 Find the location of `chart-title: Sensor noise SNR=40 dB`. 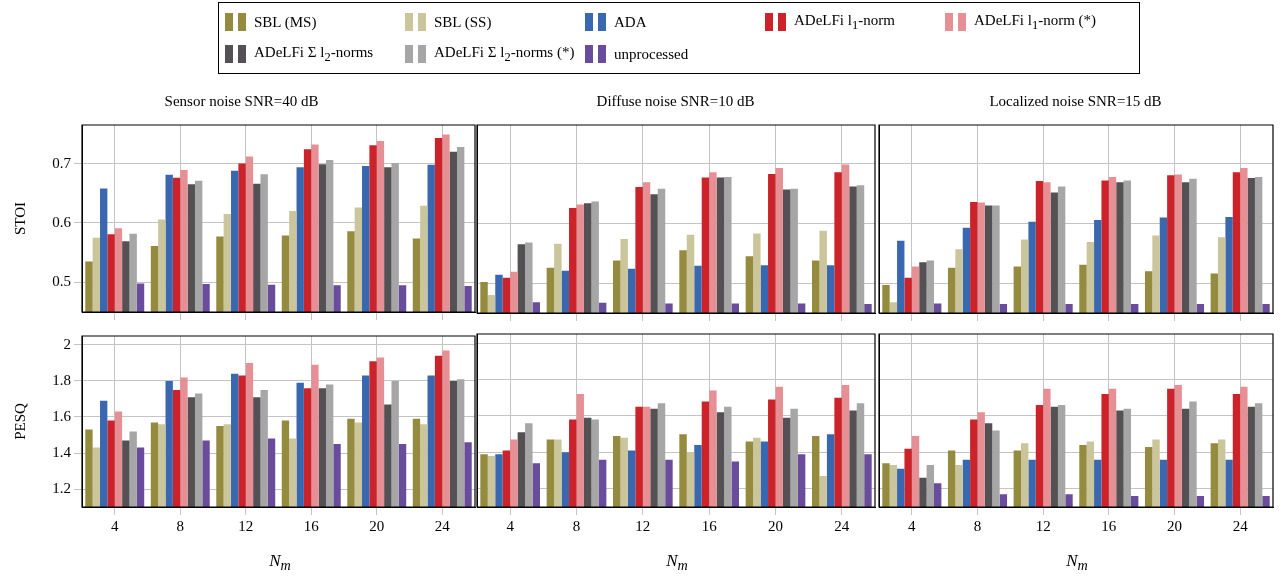

chart-title: Sensor noise SNR=40 dB is located at coordinates (241, 100).